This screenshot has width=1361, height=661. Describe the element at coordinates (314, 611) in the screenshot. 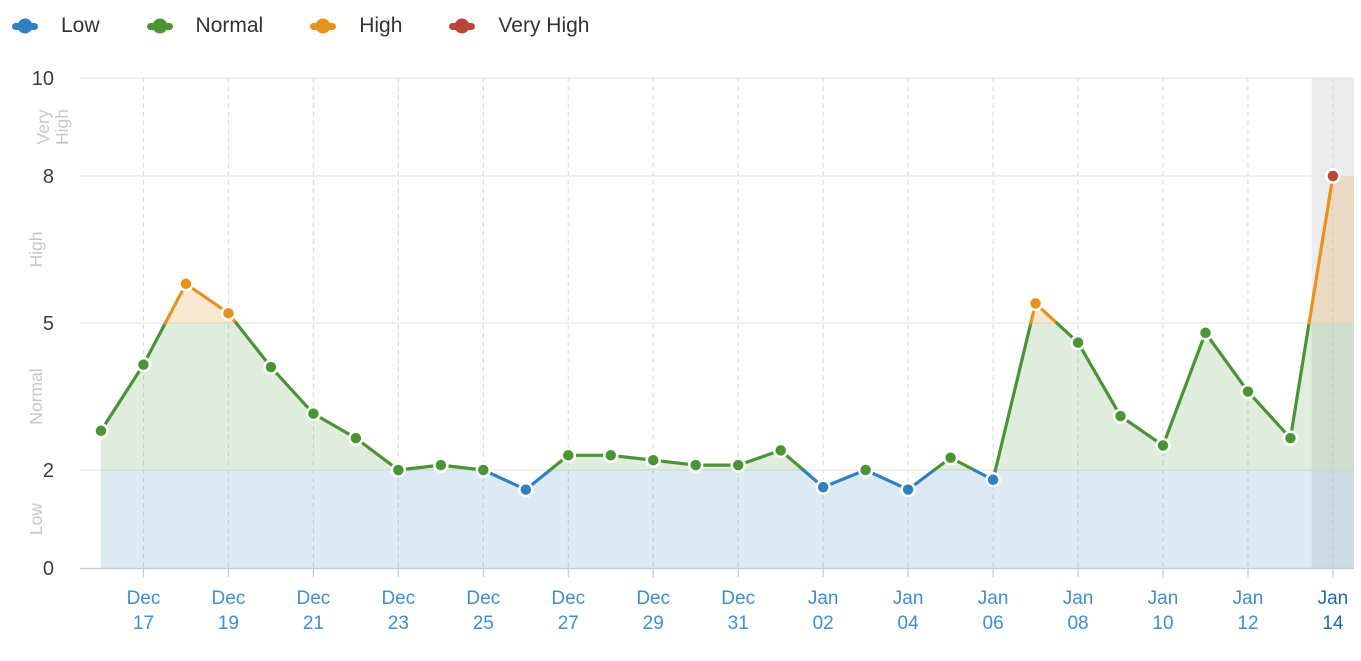

I see `x-tick-label: Dec 21` at that location.